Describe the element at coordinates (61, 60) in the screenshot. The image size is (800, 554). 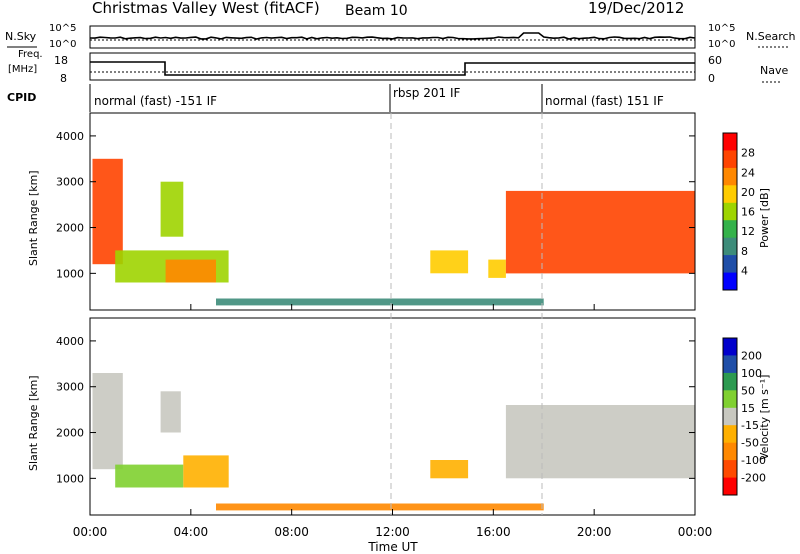
I see `freq-tick-top: 18` at that location.